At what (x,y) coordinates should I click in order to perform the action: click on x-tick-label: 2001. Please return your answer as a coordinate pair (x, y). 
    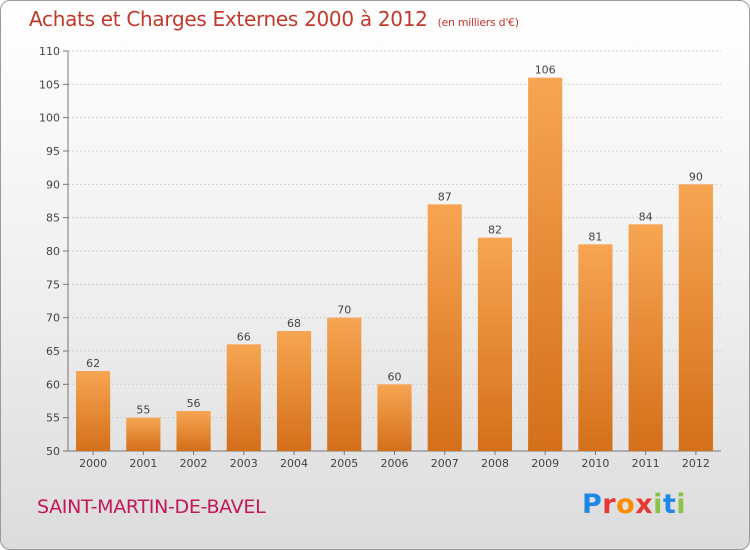
    Looking at the image, I should click on (143, 463).